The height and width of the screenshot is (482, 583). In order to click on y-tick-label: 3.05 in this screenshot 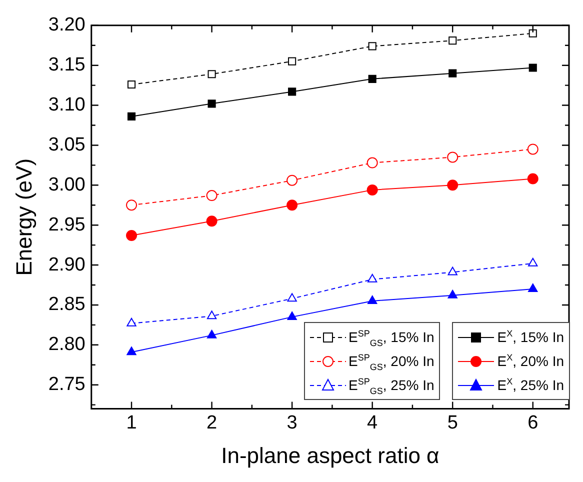, I will do `click(67, 145)`.